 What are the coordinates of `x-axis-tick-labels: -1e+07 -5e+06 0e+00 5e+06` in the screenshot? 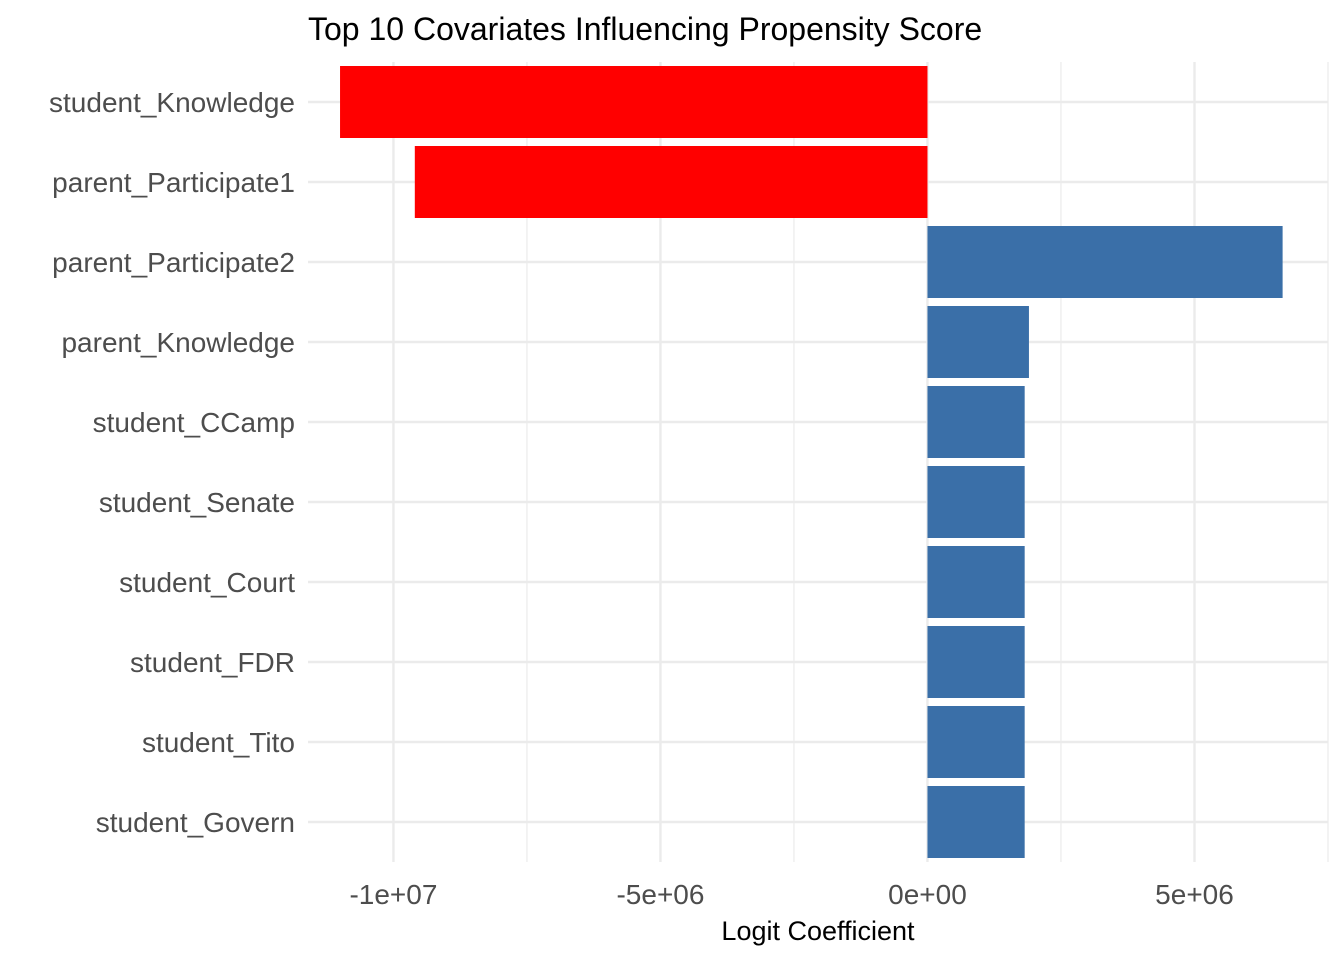 It's located at (791, 894).